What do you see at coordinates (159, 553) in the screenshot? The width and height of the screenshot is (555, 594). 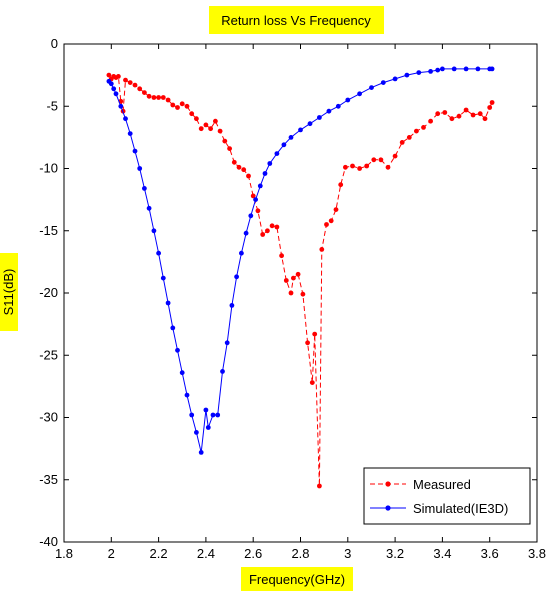 I see `x-tick-label: 2.2` at bounding box center [159, 553].